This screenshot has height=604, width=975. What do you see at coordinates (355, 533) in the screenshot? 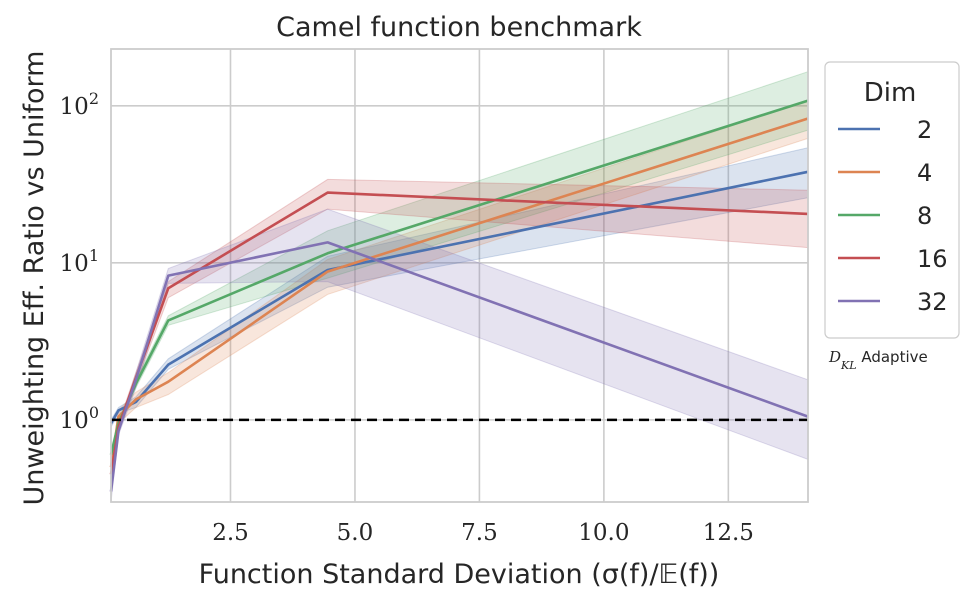
I see `x-tick-label-1: 5.0` at bounding box center [355, 533].